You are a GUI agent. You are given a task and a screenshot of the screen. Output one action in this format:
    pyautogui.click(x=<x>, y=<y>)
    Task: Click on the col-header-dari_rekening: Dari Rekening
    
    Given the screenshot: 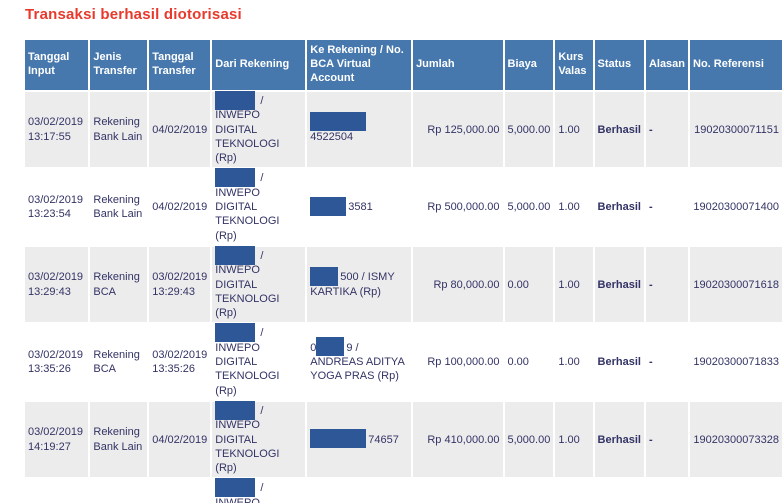 What is the action you would take?
    pyautogui.click(x=259, y=65)
    